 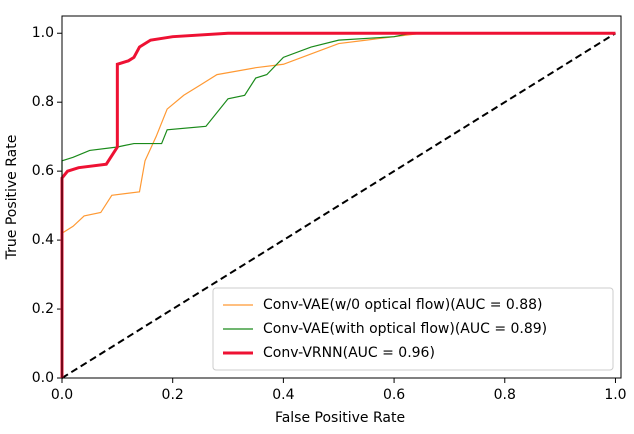 I want to click on x-tick-label: 0.4, so click(x=283, y=395).